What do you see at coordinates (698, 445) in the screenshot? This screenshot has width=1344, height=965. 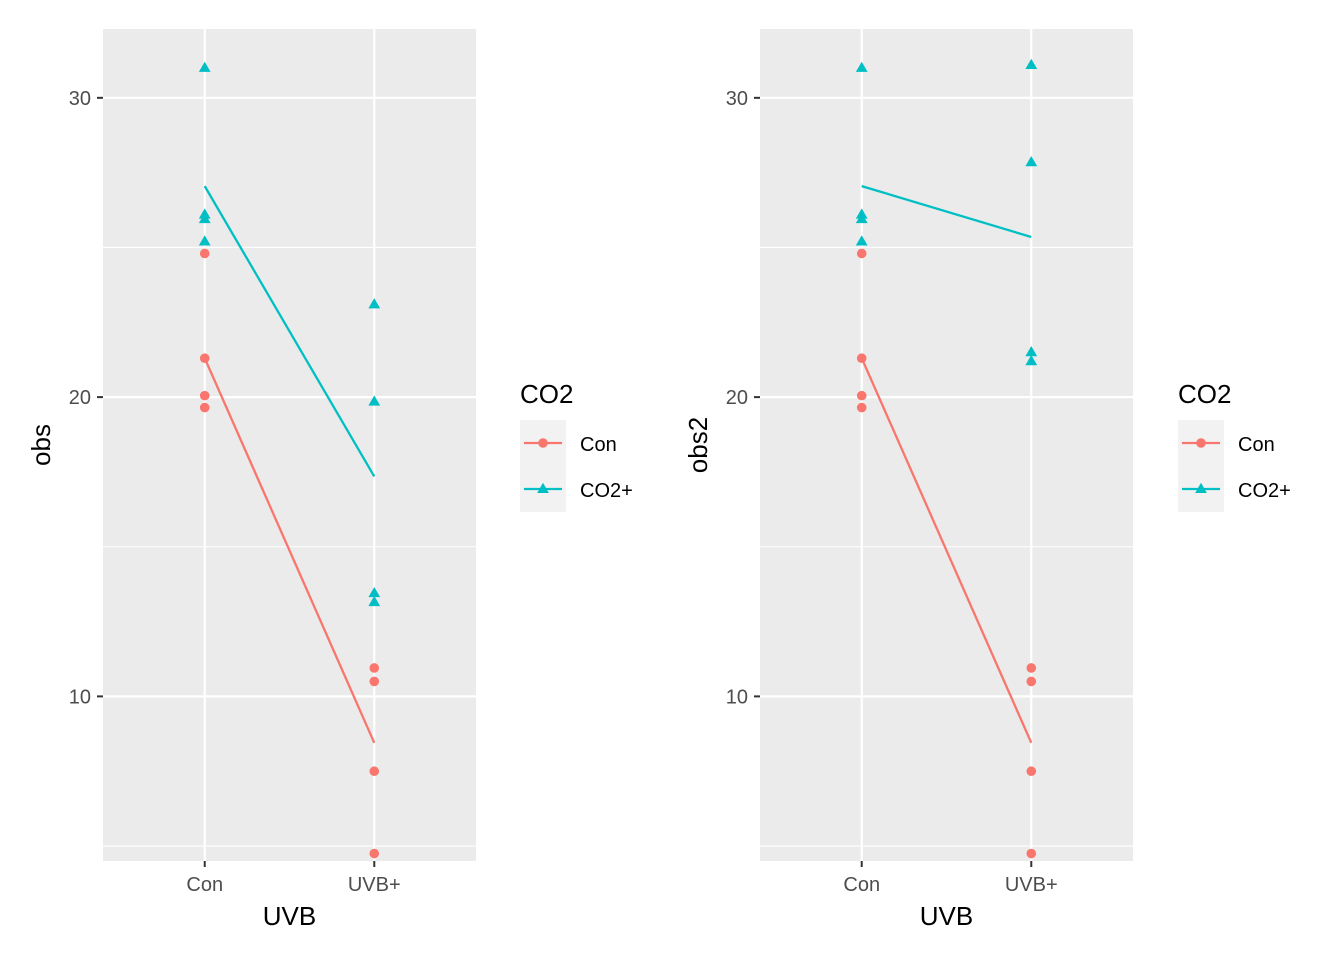 I see `y-axis-title: obs2` at bounding box center [698, 445].